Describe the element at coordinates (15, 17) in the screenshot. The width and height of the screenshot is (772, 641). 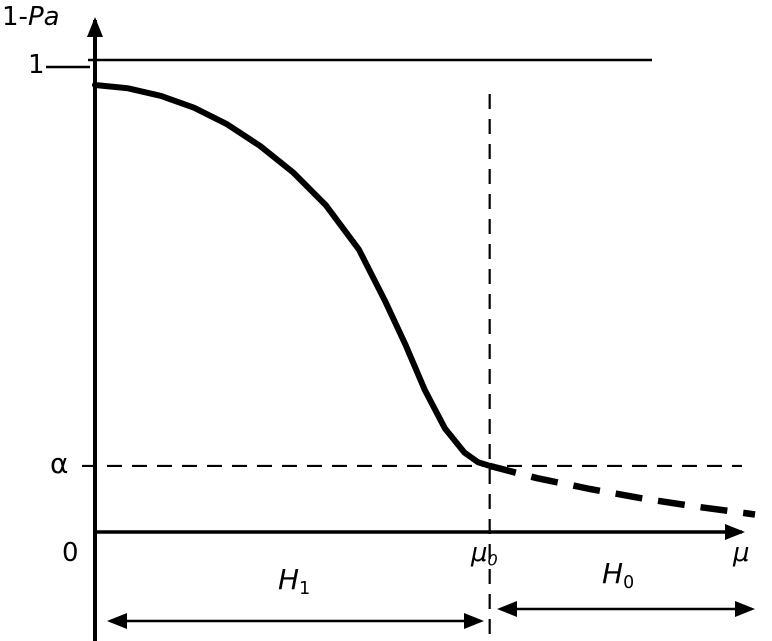
I see `y-axis-title-prefix: 1-` at that location.